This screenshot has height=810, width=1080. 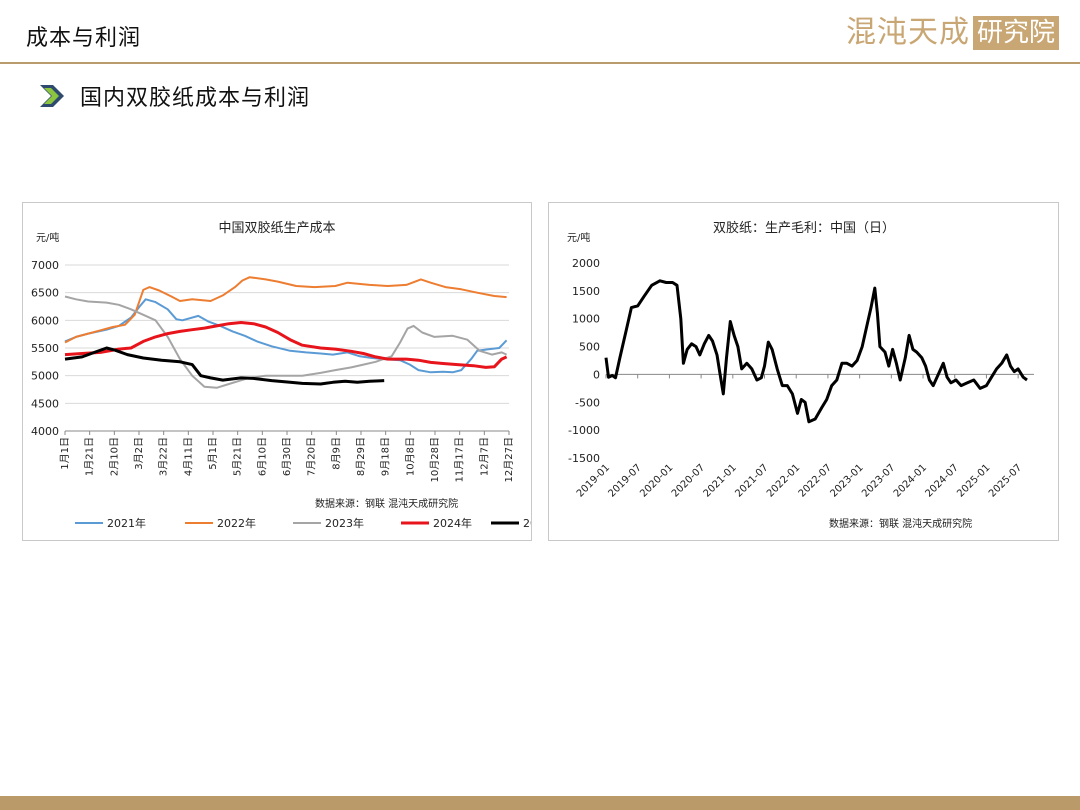 What do you see at coordinates (624, 480) in the screenshot?
I see `x-tick-label: 2019-07` at bounding box center [624, 480].